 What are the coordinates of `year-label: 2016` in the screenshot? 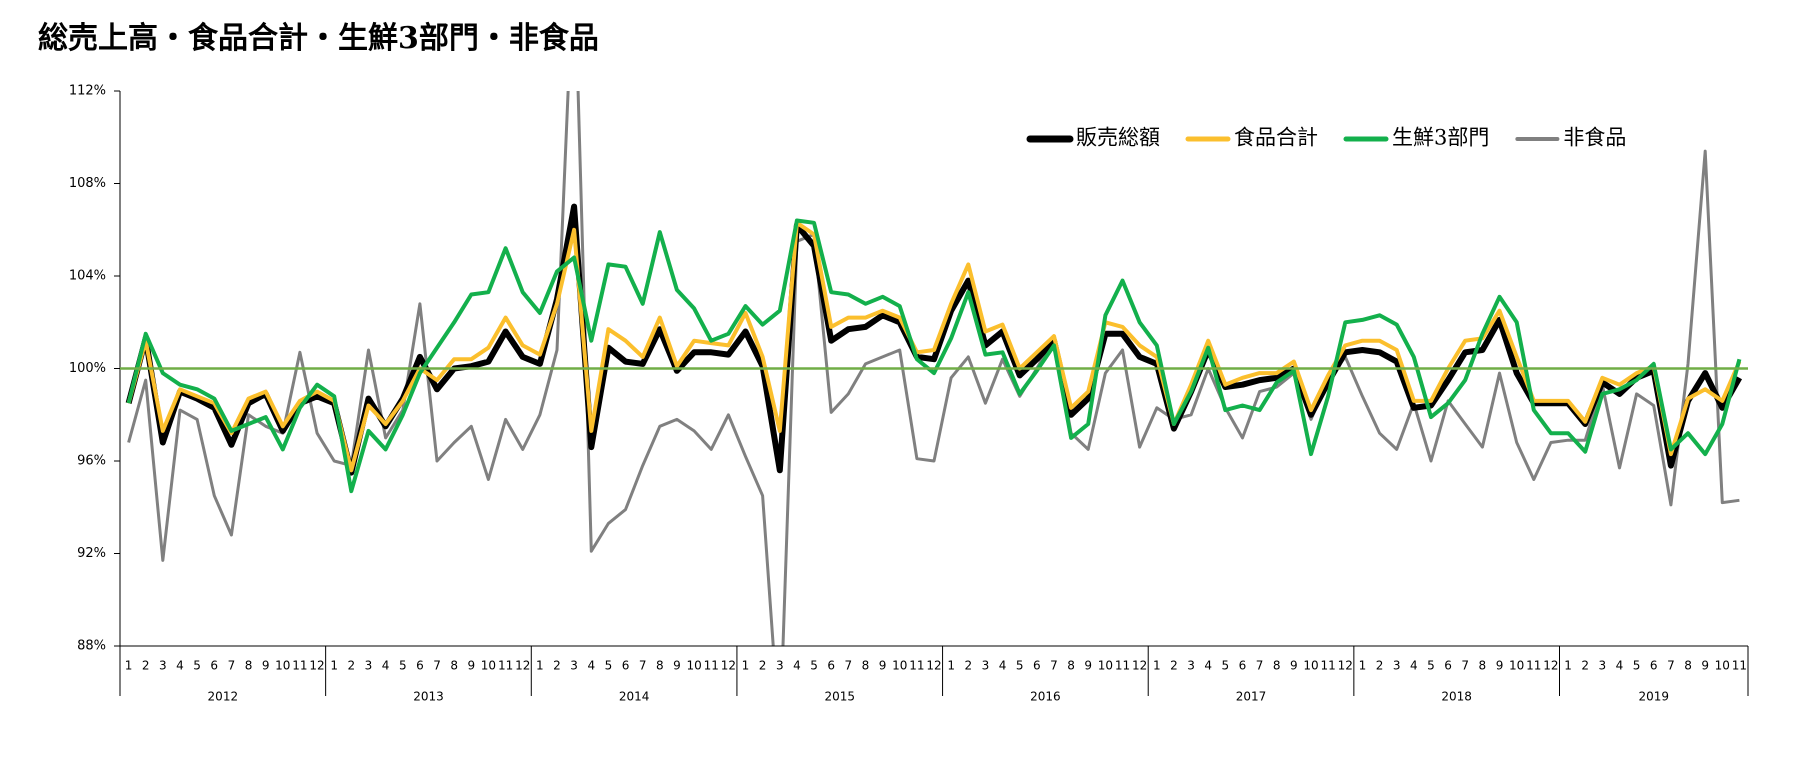 It's located at (1045, 697).